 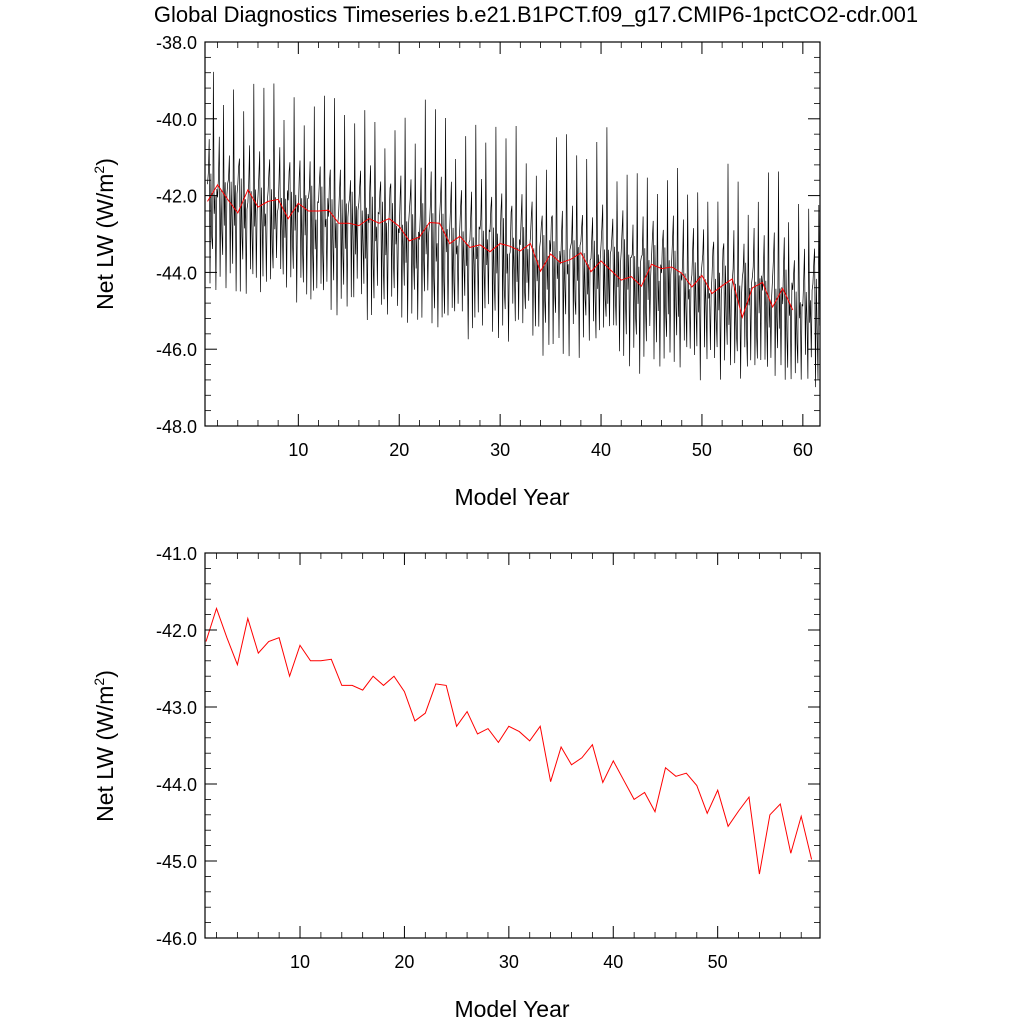 I want to click on top-y-label-sup: 2, so click(x=99, y=170).